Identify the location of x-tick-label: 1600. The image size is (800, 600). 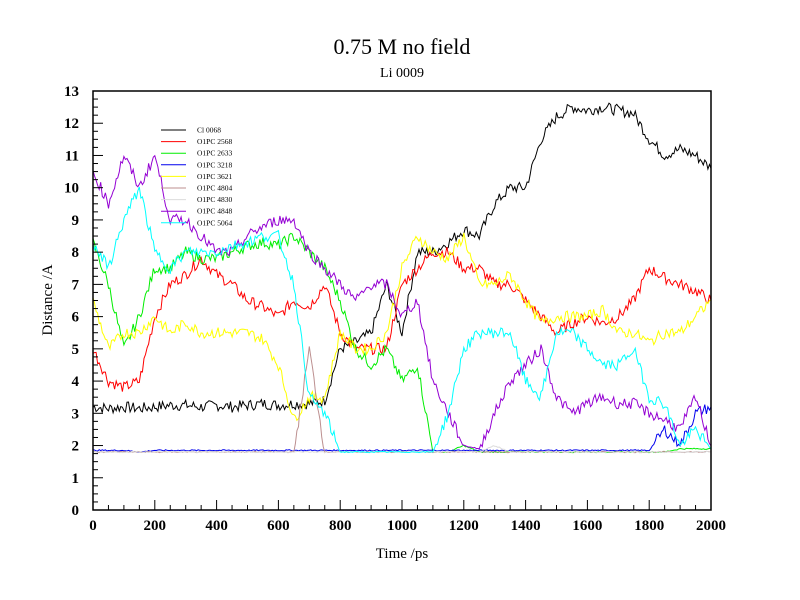
(587, 526).